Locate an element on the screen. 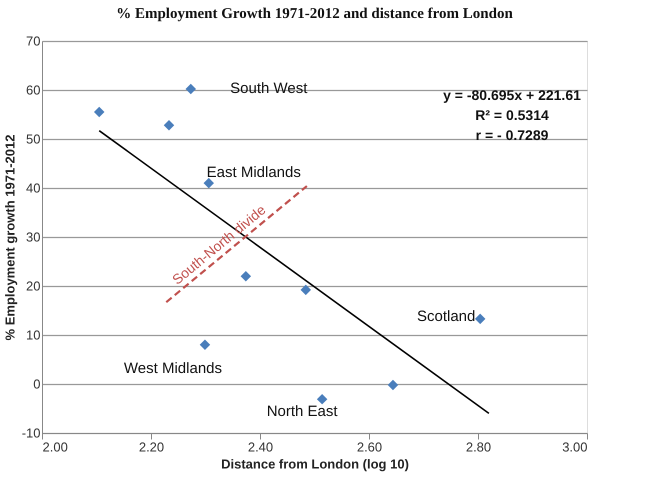 This screenshot has height=502, width=654. annotation: West Midlands is located at coordinates (173, 368).